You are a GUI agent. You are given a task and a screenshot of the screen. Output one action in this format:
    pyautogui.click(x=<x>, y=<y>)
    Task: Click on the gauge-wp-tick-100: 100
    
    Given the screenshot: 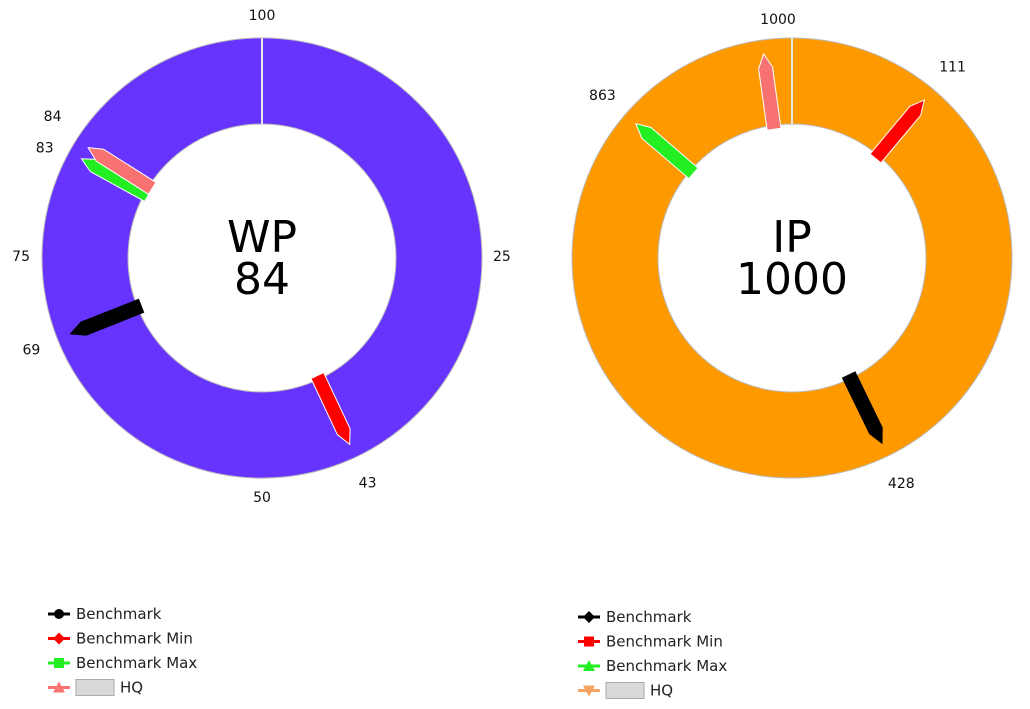 What is the action you would take?
    pyautogui.click(x=262, y=16)
    